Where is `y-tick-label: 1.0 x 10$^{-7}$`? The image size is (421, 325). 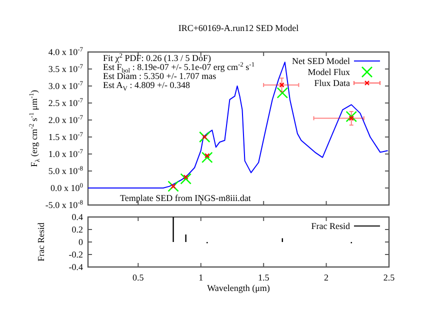
y-tick-label: 1.0 x 10$^{-7}$ is located at coordinates (66, 153).